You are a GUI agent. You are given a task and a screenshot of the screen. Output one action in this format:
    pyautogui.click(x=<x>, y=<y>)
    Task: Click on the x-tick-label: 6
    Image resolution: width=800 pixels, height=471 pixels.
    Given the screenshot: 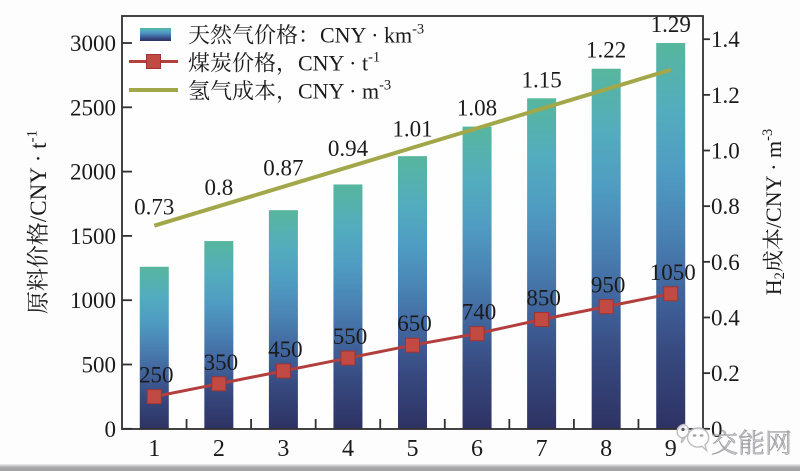 What is the action you would take?
    pyautogui.click(x=477, y=449)
    